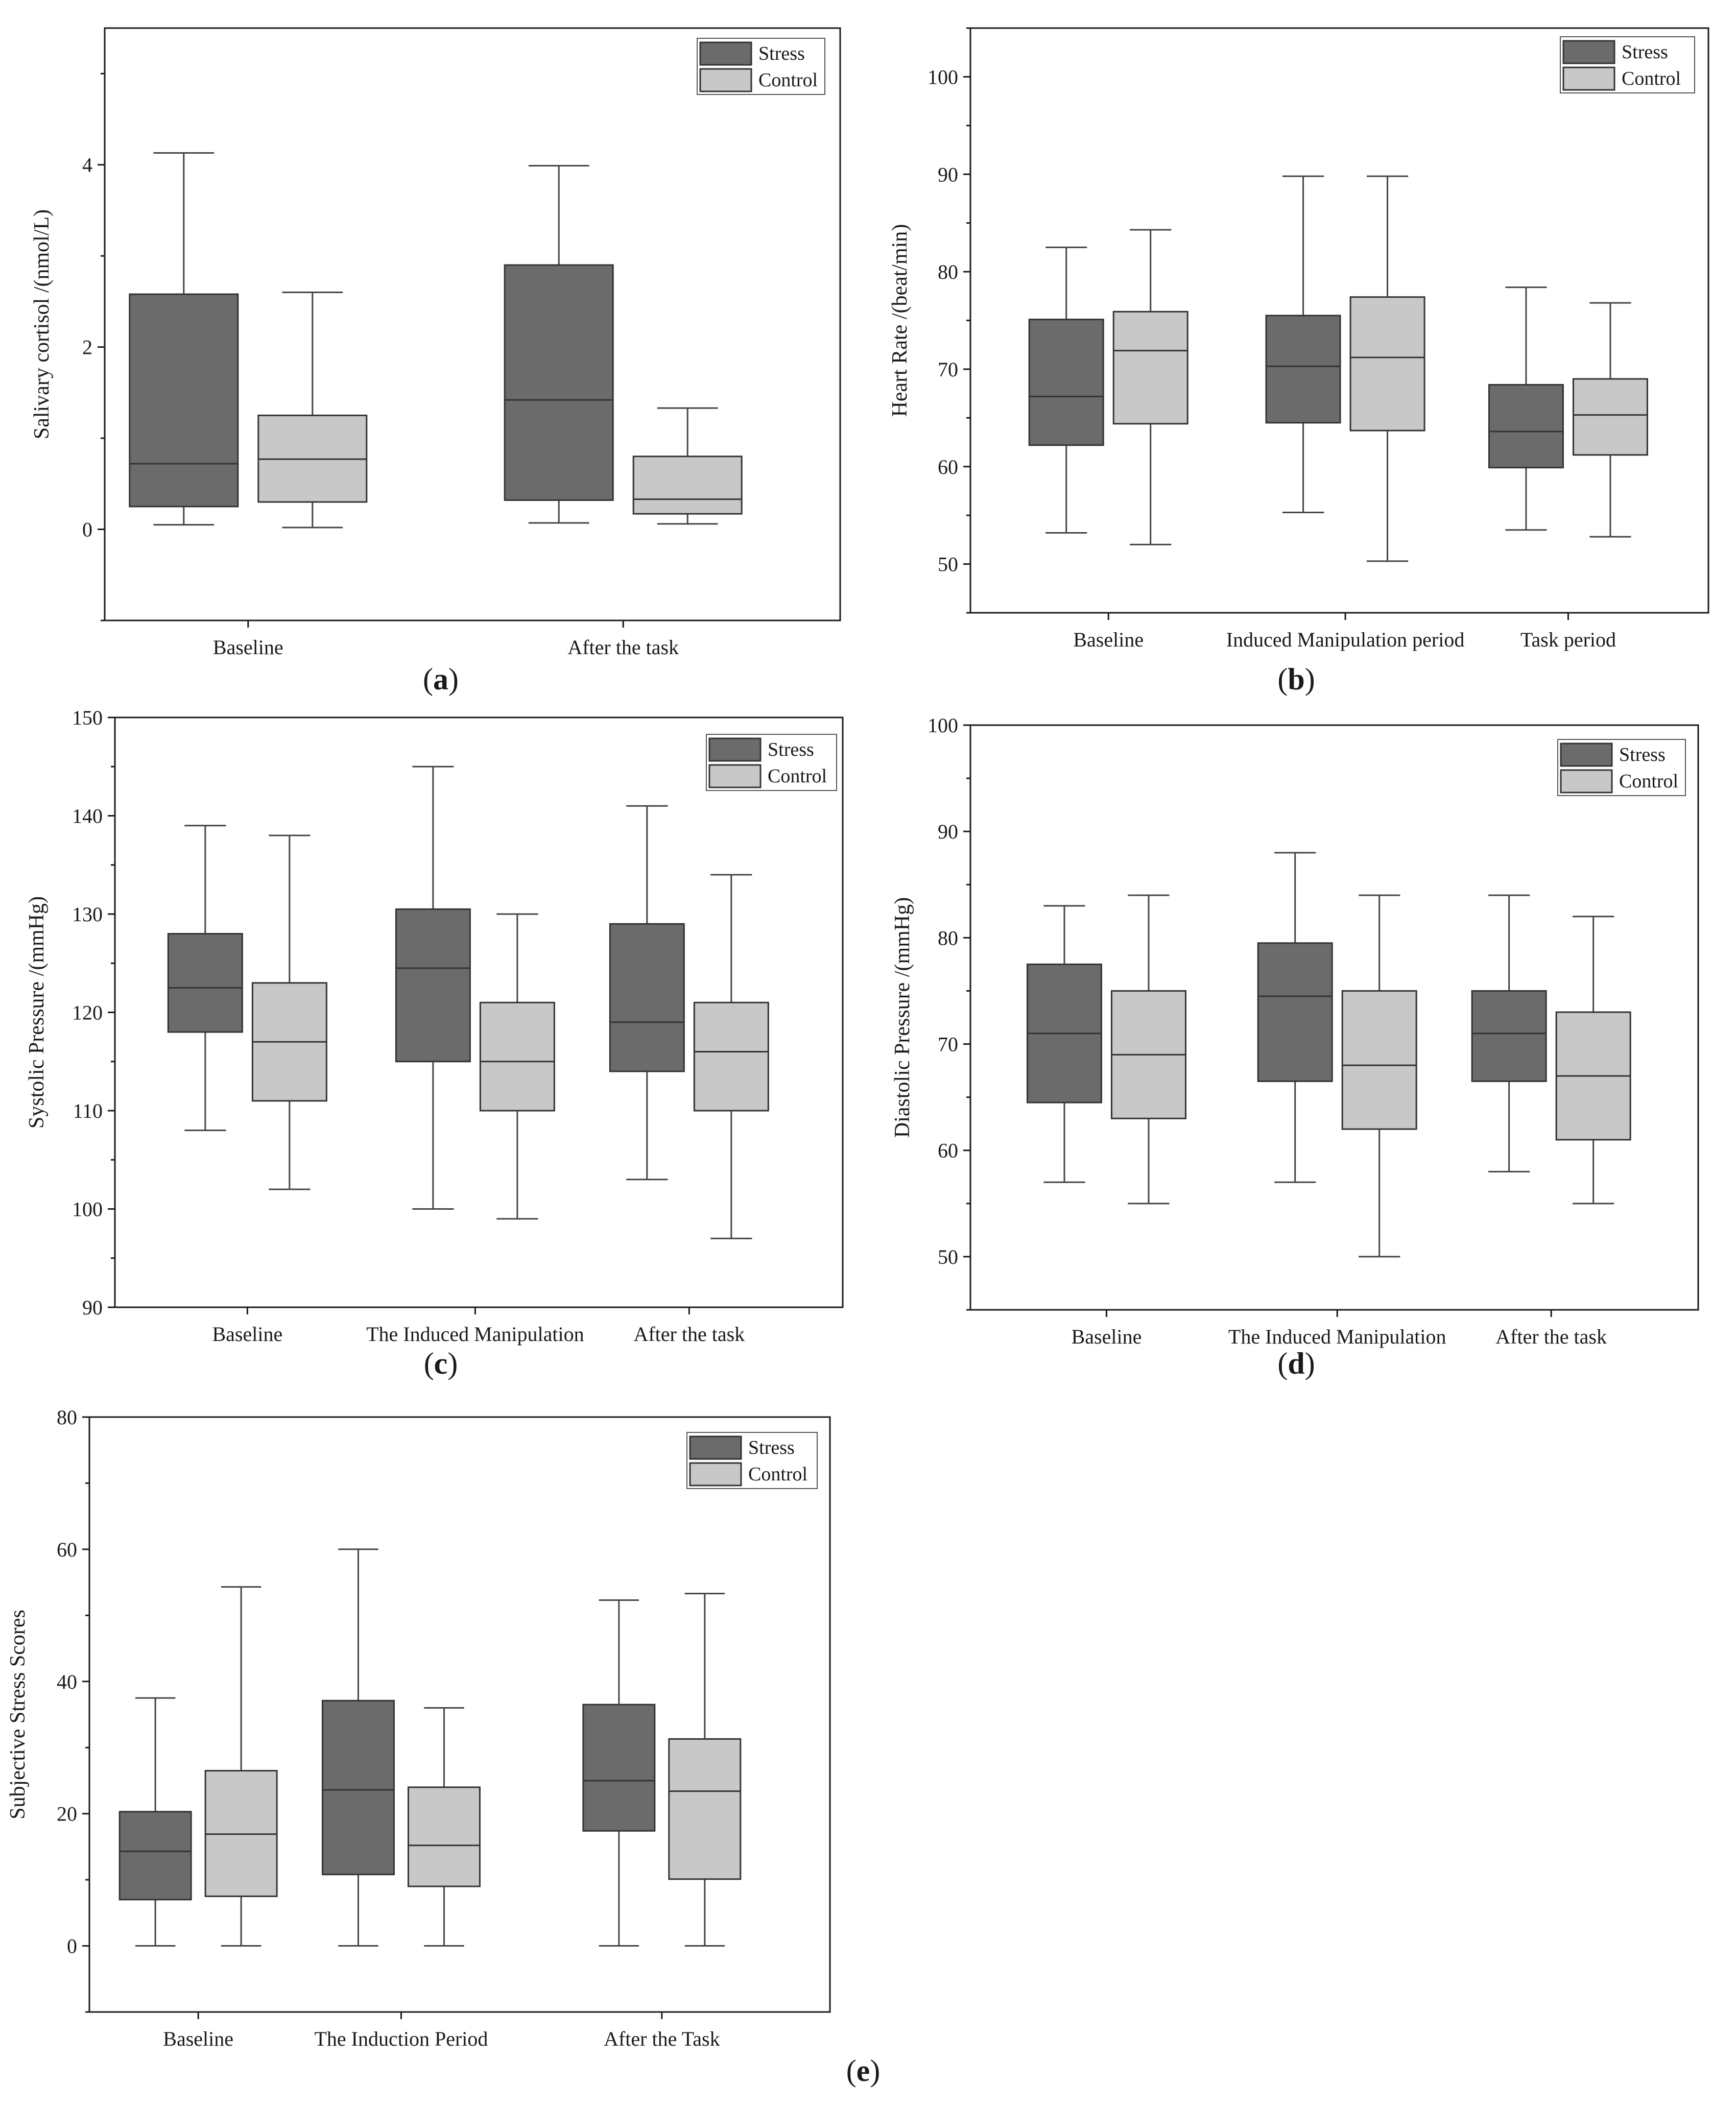  Describe the element at coordinates (72, 1946) in the screenshot. I see `y-tick-label: 0` at that location.